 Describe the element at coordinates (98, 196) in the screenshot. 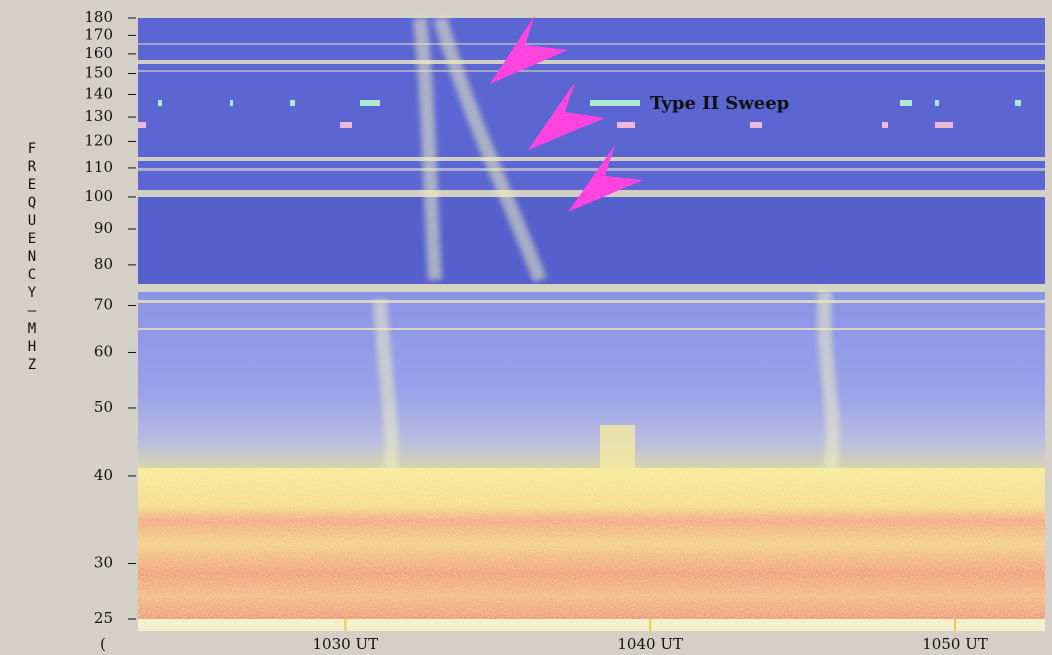

I see `y-tick-label: 100` at that location.